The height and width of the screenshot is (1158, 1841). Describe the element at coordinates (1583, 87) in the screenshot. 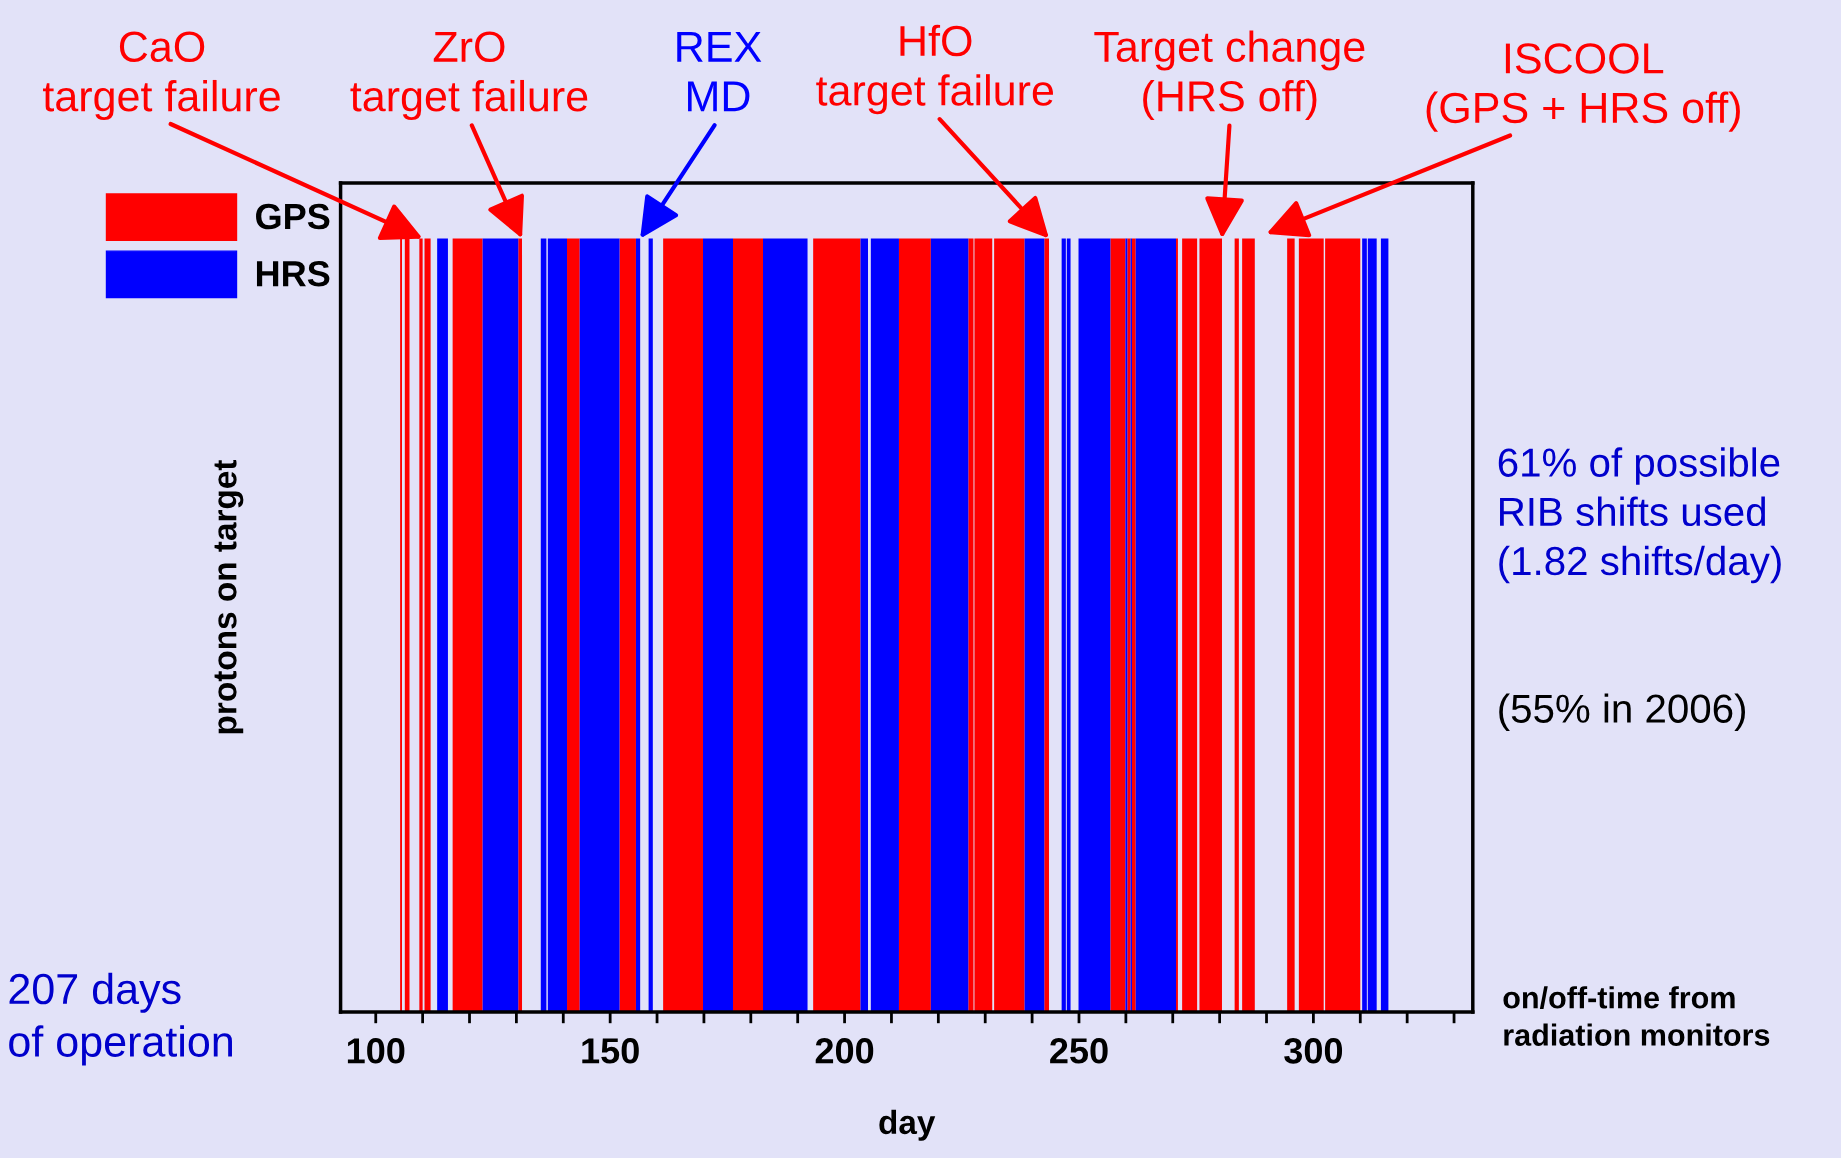

I see `text: ISCOOL (GPS + HRS off)` at that location.